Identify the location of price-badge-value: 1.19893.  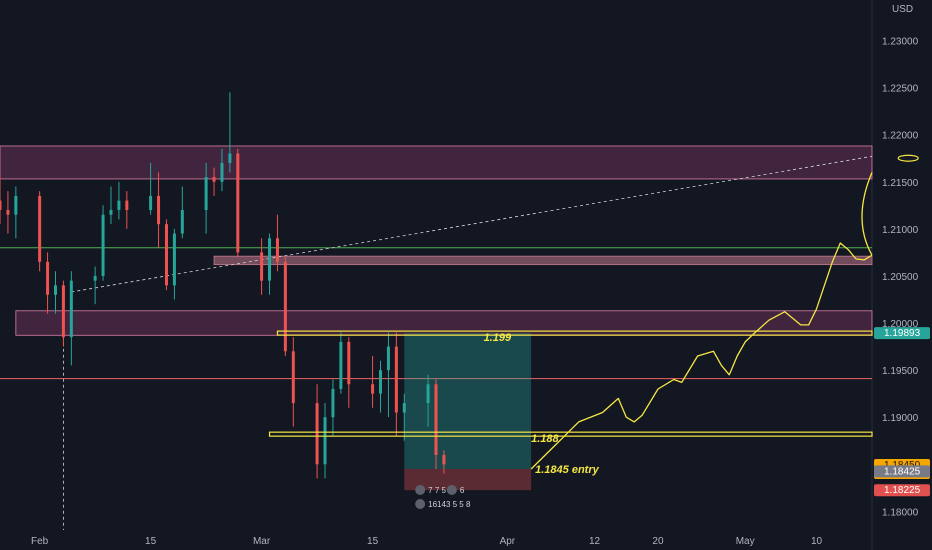
(902, 333).